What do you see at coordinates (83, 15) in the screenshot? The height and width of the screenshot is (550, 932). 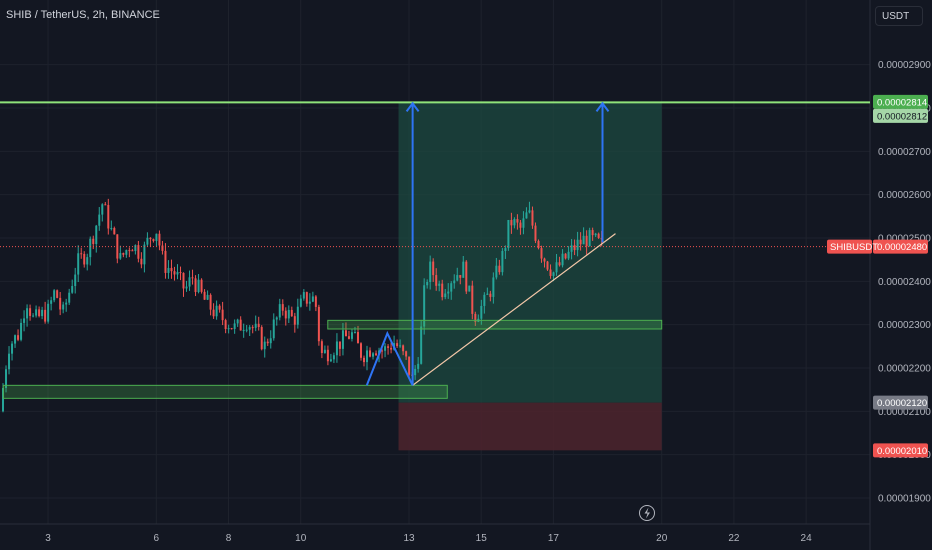 I see `symbol-title: SHIB / TetherUS, 2h, BINANCE` at bounding box center [83, 15].